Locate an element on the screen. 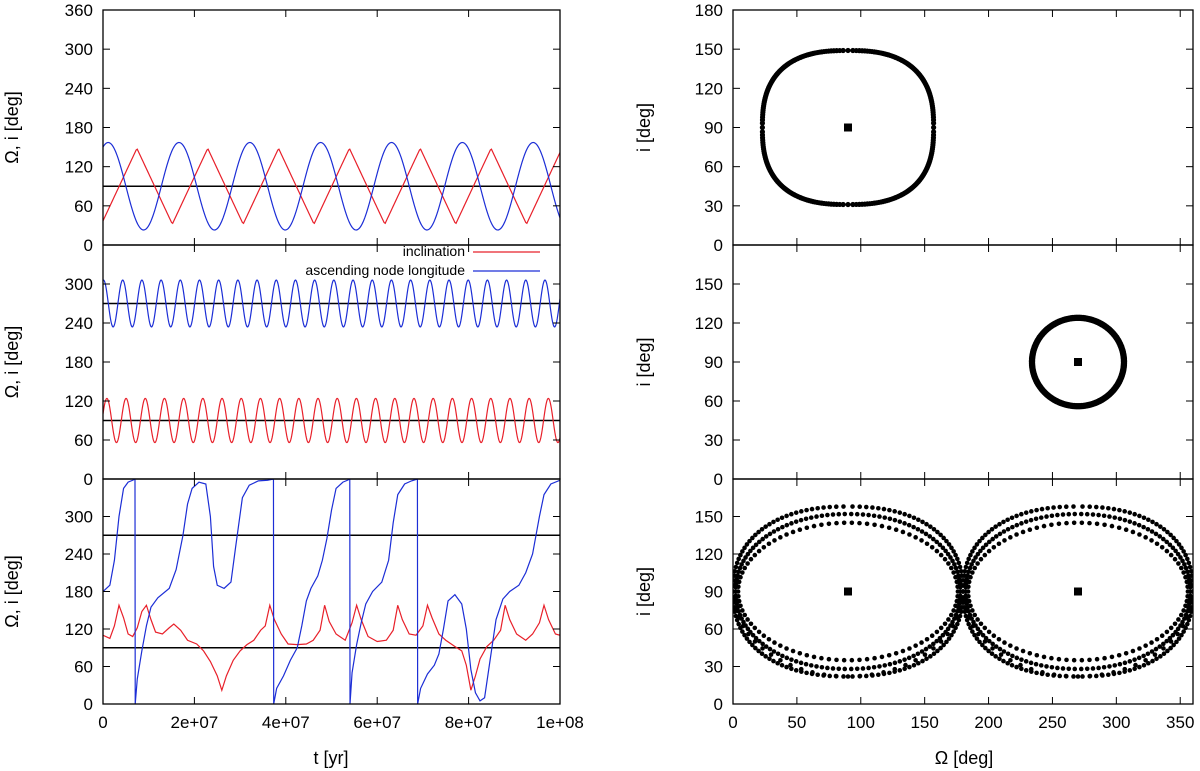  plot-frame is located at coordinates (963, 127).